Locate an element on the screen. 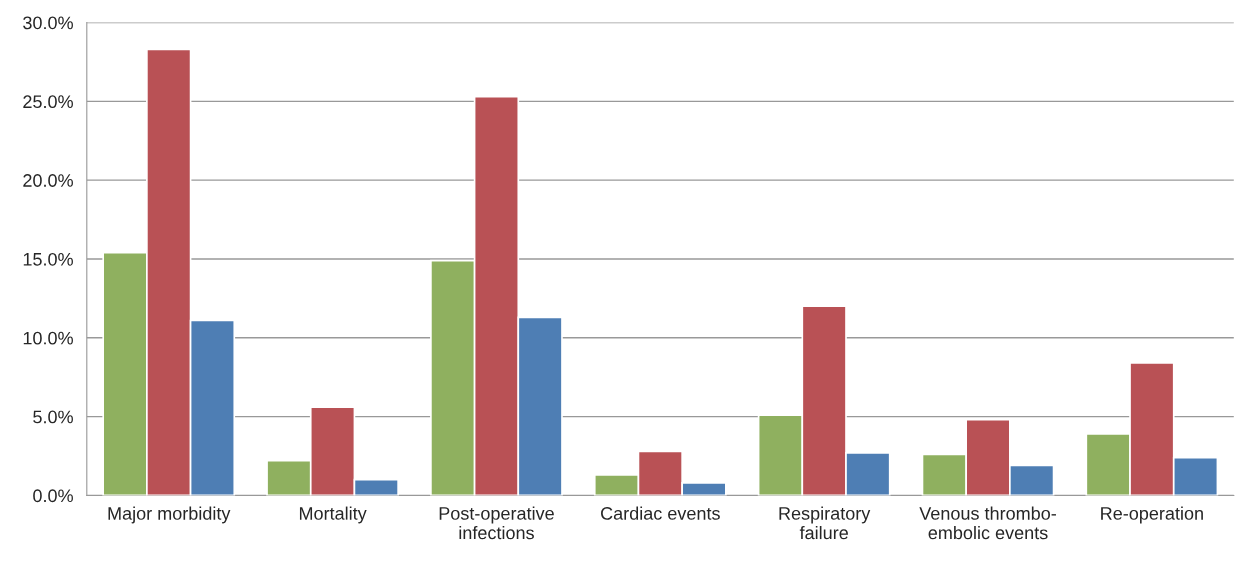 Image resolution: width=1240 pixels, height=563 pixels. y-tick-label: 10.0% is located at coordinates (48, 338).